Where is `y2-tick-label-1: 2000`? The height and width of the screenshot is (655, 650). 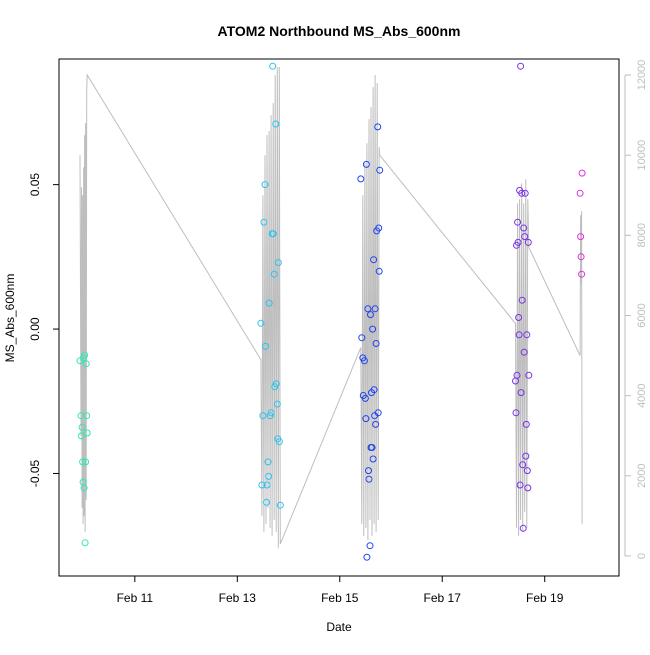 y2-tick-label-1: 2000 is located at coordinates (642, 476).